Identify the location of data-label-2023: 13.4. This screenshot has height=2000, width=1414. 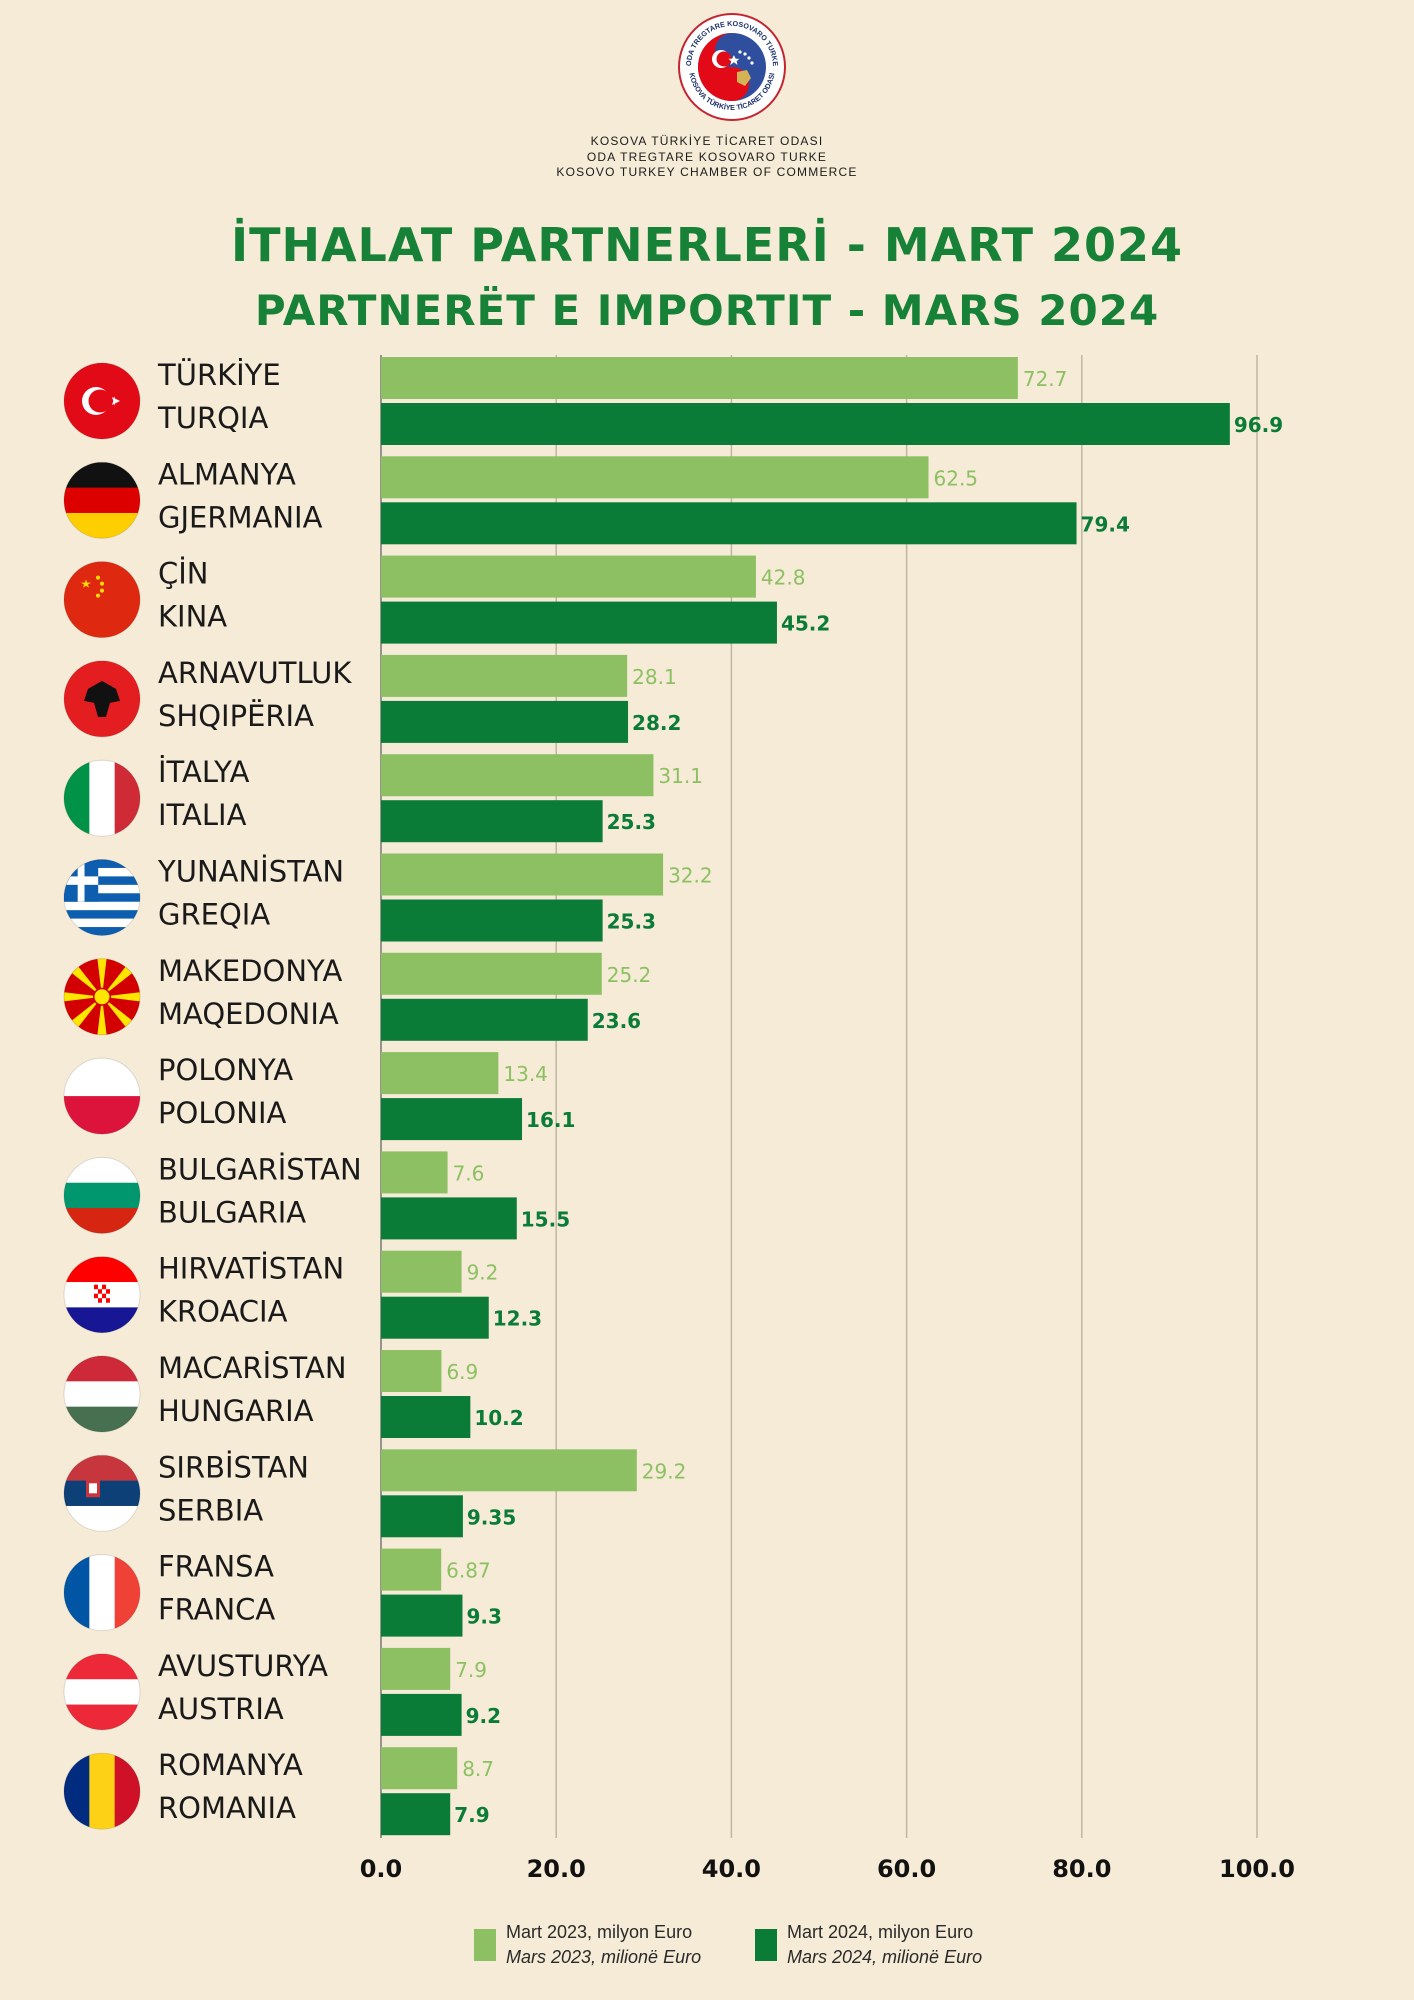
(525, 1074).